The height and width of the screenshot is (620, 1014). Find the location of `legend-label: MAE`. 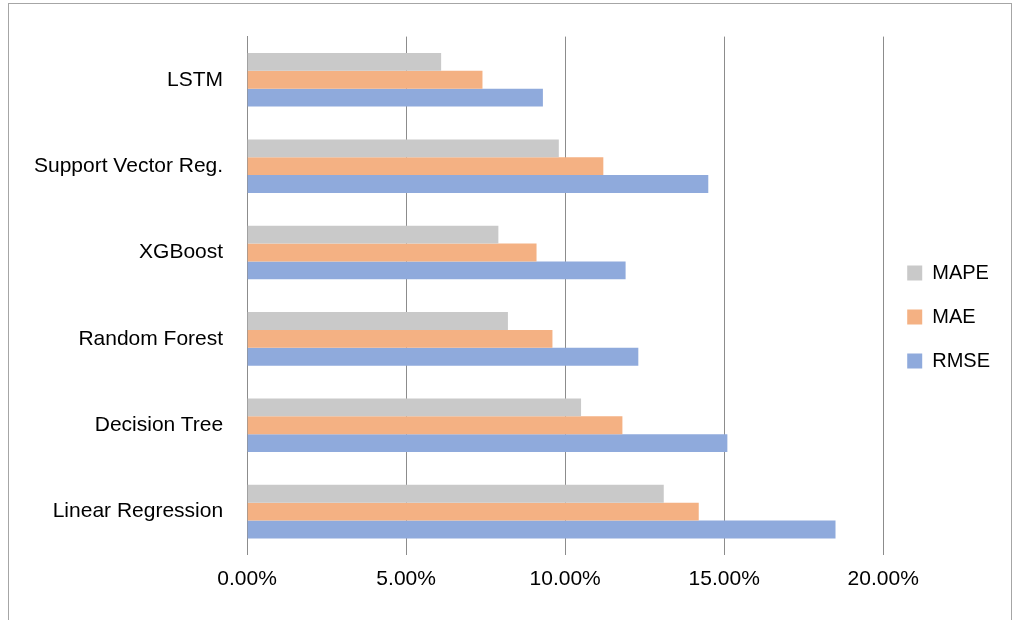

legend-label: MAE is located at coordinates (954, 315).